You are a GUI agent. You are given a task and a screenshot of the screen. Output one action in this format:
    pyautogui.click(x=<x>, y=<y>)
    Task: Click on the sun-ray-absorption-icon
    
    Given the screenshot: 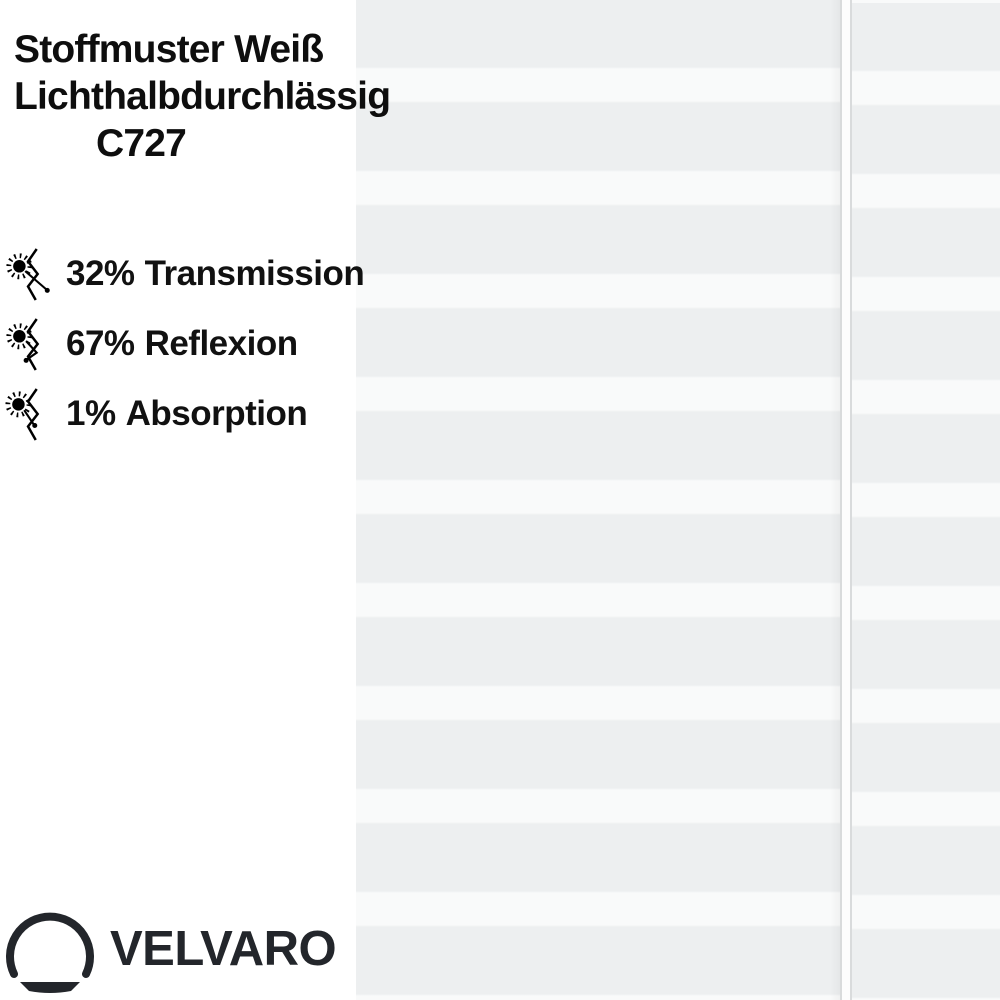 What is the action you would take?
    pyautogui.click(x=22, y=414)
    